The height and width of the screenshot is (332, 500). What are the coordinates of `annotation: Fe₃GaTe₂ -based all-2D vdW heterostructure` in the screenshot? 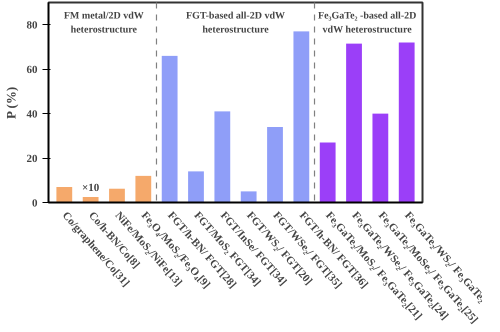 It's located at (367, 23).